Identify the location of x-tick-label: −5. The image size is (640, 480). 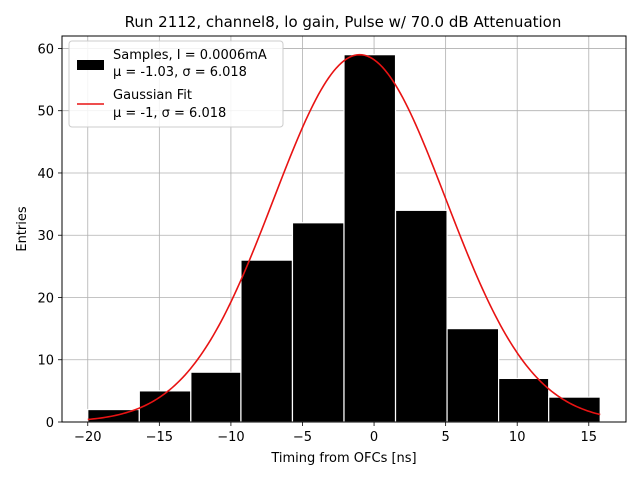
(302, 437).